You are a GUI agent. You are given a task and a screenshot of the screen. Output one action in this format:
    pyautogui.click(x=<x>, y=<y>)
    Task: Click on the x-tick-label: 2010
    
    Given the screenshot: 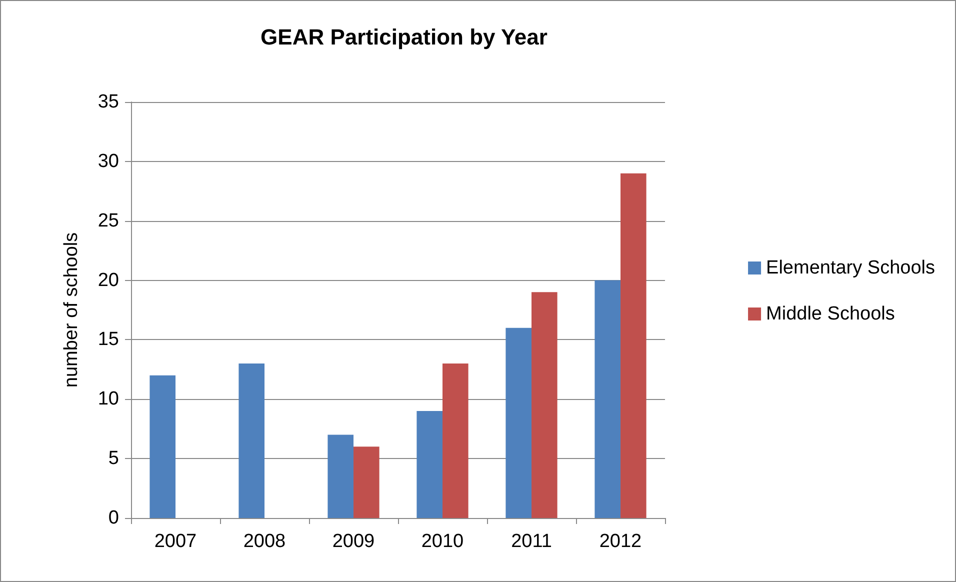 What is the action you would take?
    pyautogui.click(x=442, y=541)
    